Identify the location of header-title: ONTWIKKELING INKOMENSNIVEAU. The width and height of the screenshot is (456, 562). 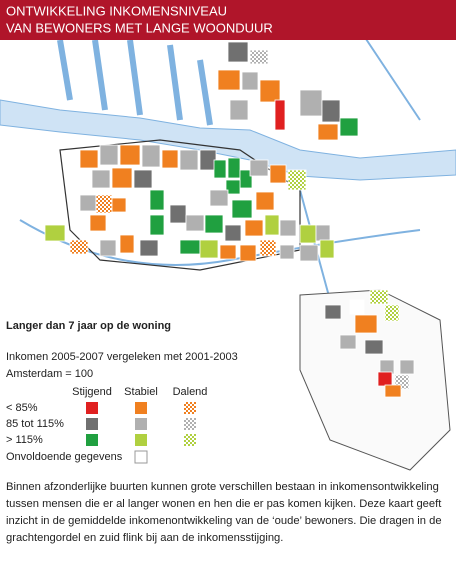
(116, 10).